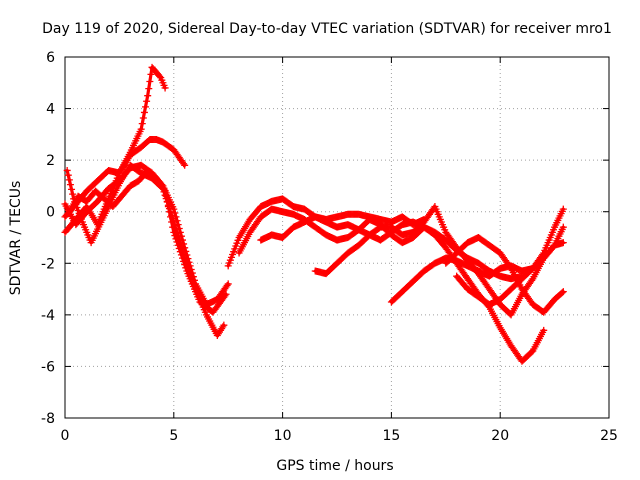  I want to click on x-tick-label: 5, so click(173, 436).